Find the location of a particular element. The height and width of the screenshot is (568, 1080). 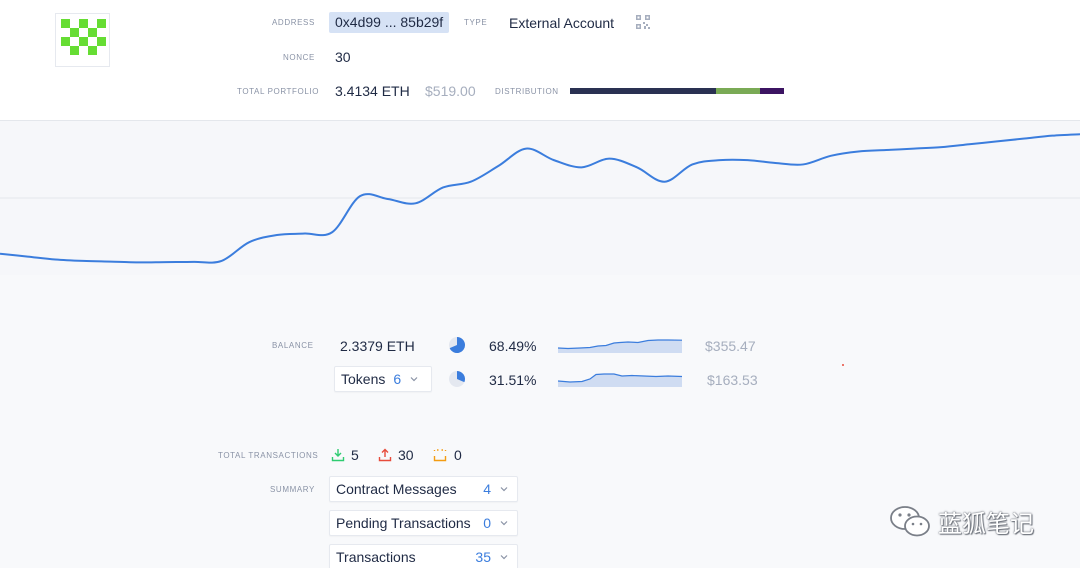

tokens-count: 6 is located at coordinates (397, 379).